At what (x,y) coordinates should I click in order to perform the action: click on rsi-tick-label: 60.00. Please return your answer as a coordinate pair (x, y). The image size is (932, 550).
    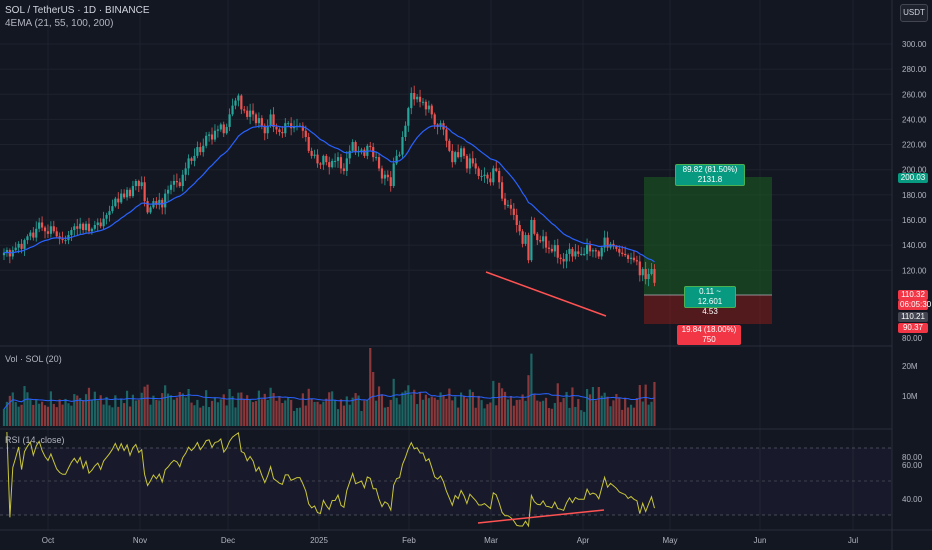
    Looking at the image, I should click on (912, 465).